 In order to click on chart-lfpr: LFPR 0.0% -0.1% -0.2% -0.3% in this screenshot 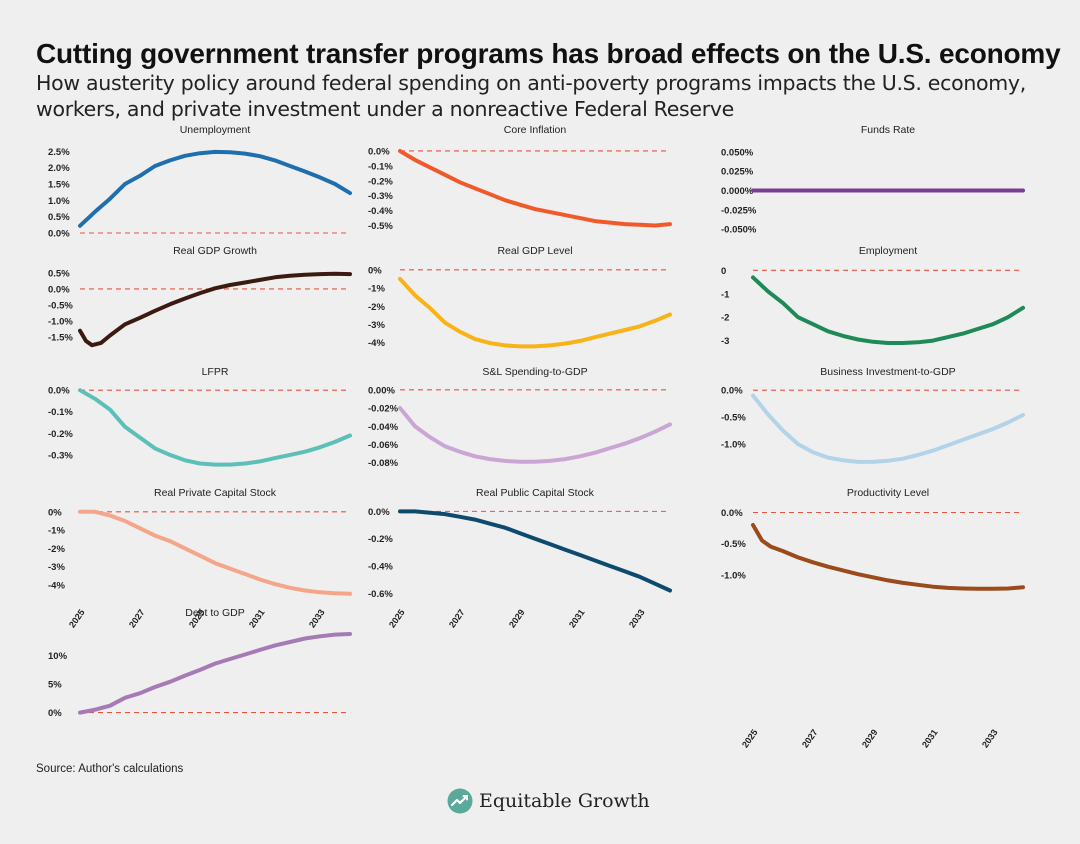, I will do `click(200, 416)`.